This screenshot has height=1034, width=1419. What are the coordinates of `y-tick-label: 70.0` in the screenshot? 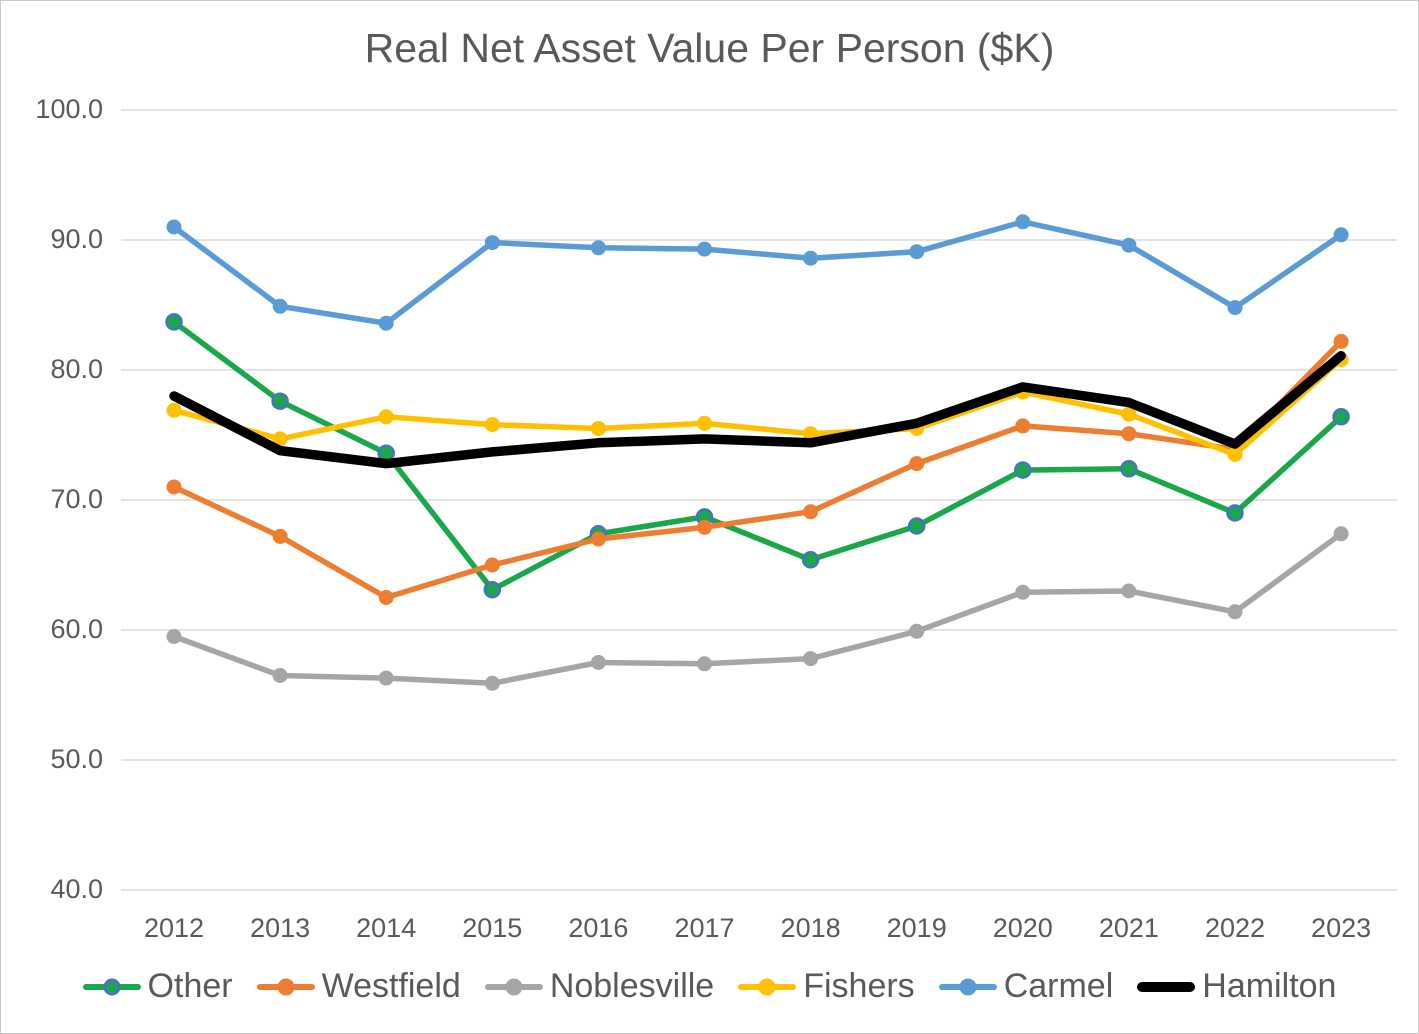 It's located at (76, 499).